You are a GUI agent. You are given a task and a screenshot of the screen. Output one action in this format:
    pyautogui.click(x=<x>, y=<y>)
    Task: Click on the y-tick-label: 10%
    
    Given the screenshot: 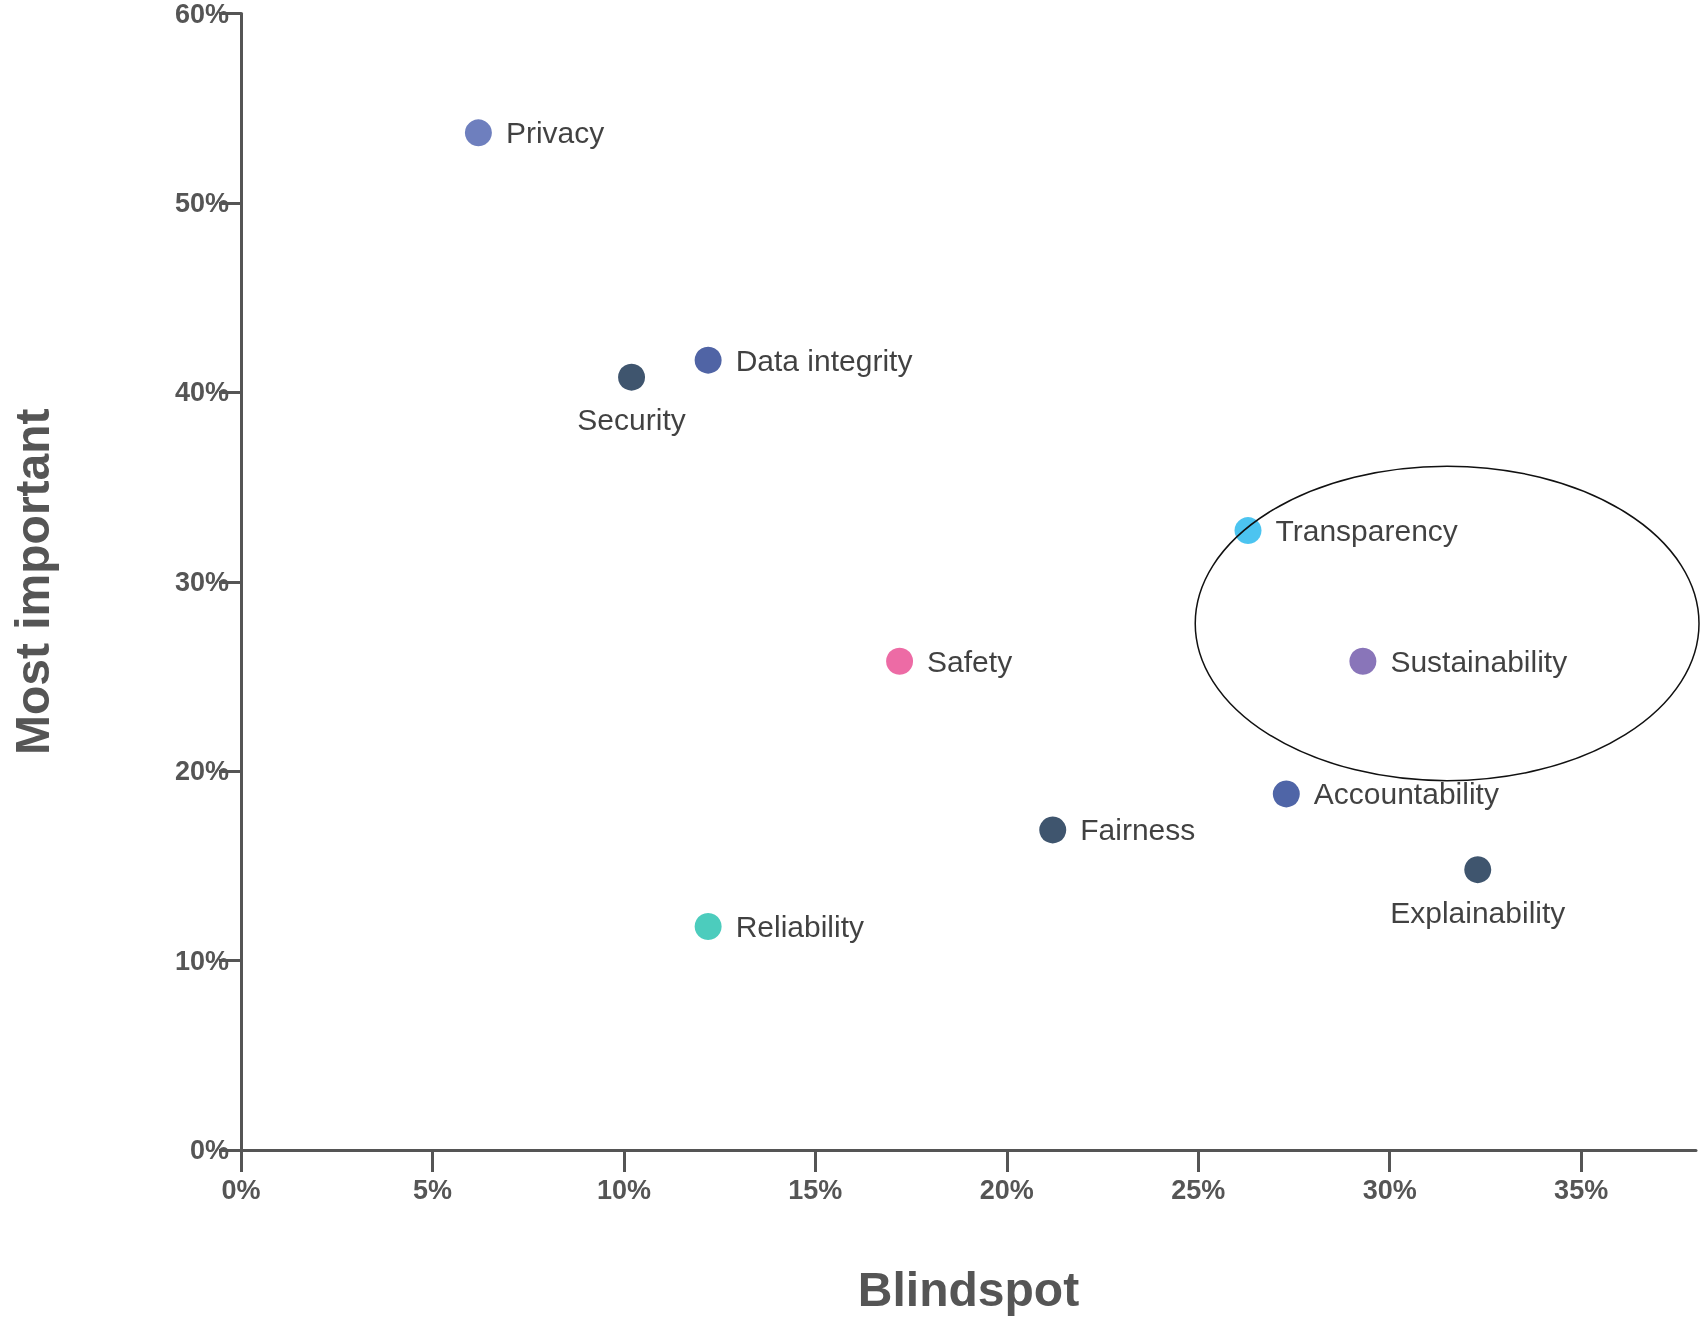 What is the action you would take?
    pyautogui.click(x=201, y=960)
    